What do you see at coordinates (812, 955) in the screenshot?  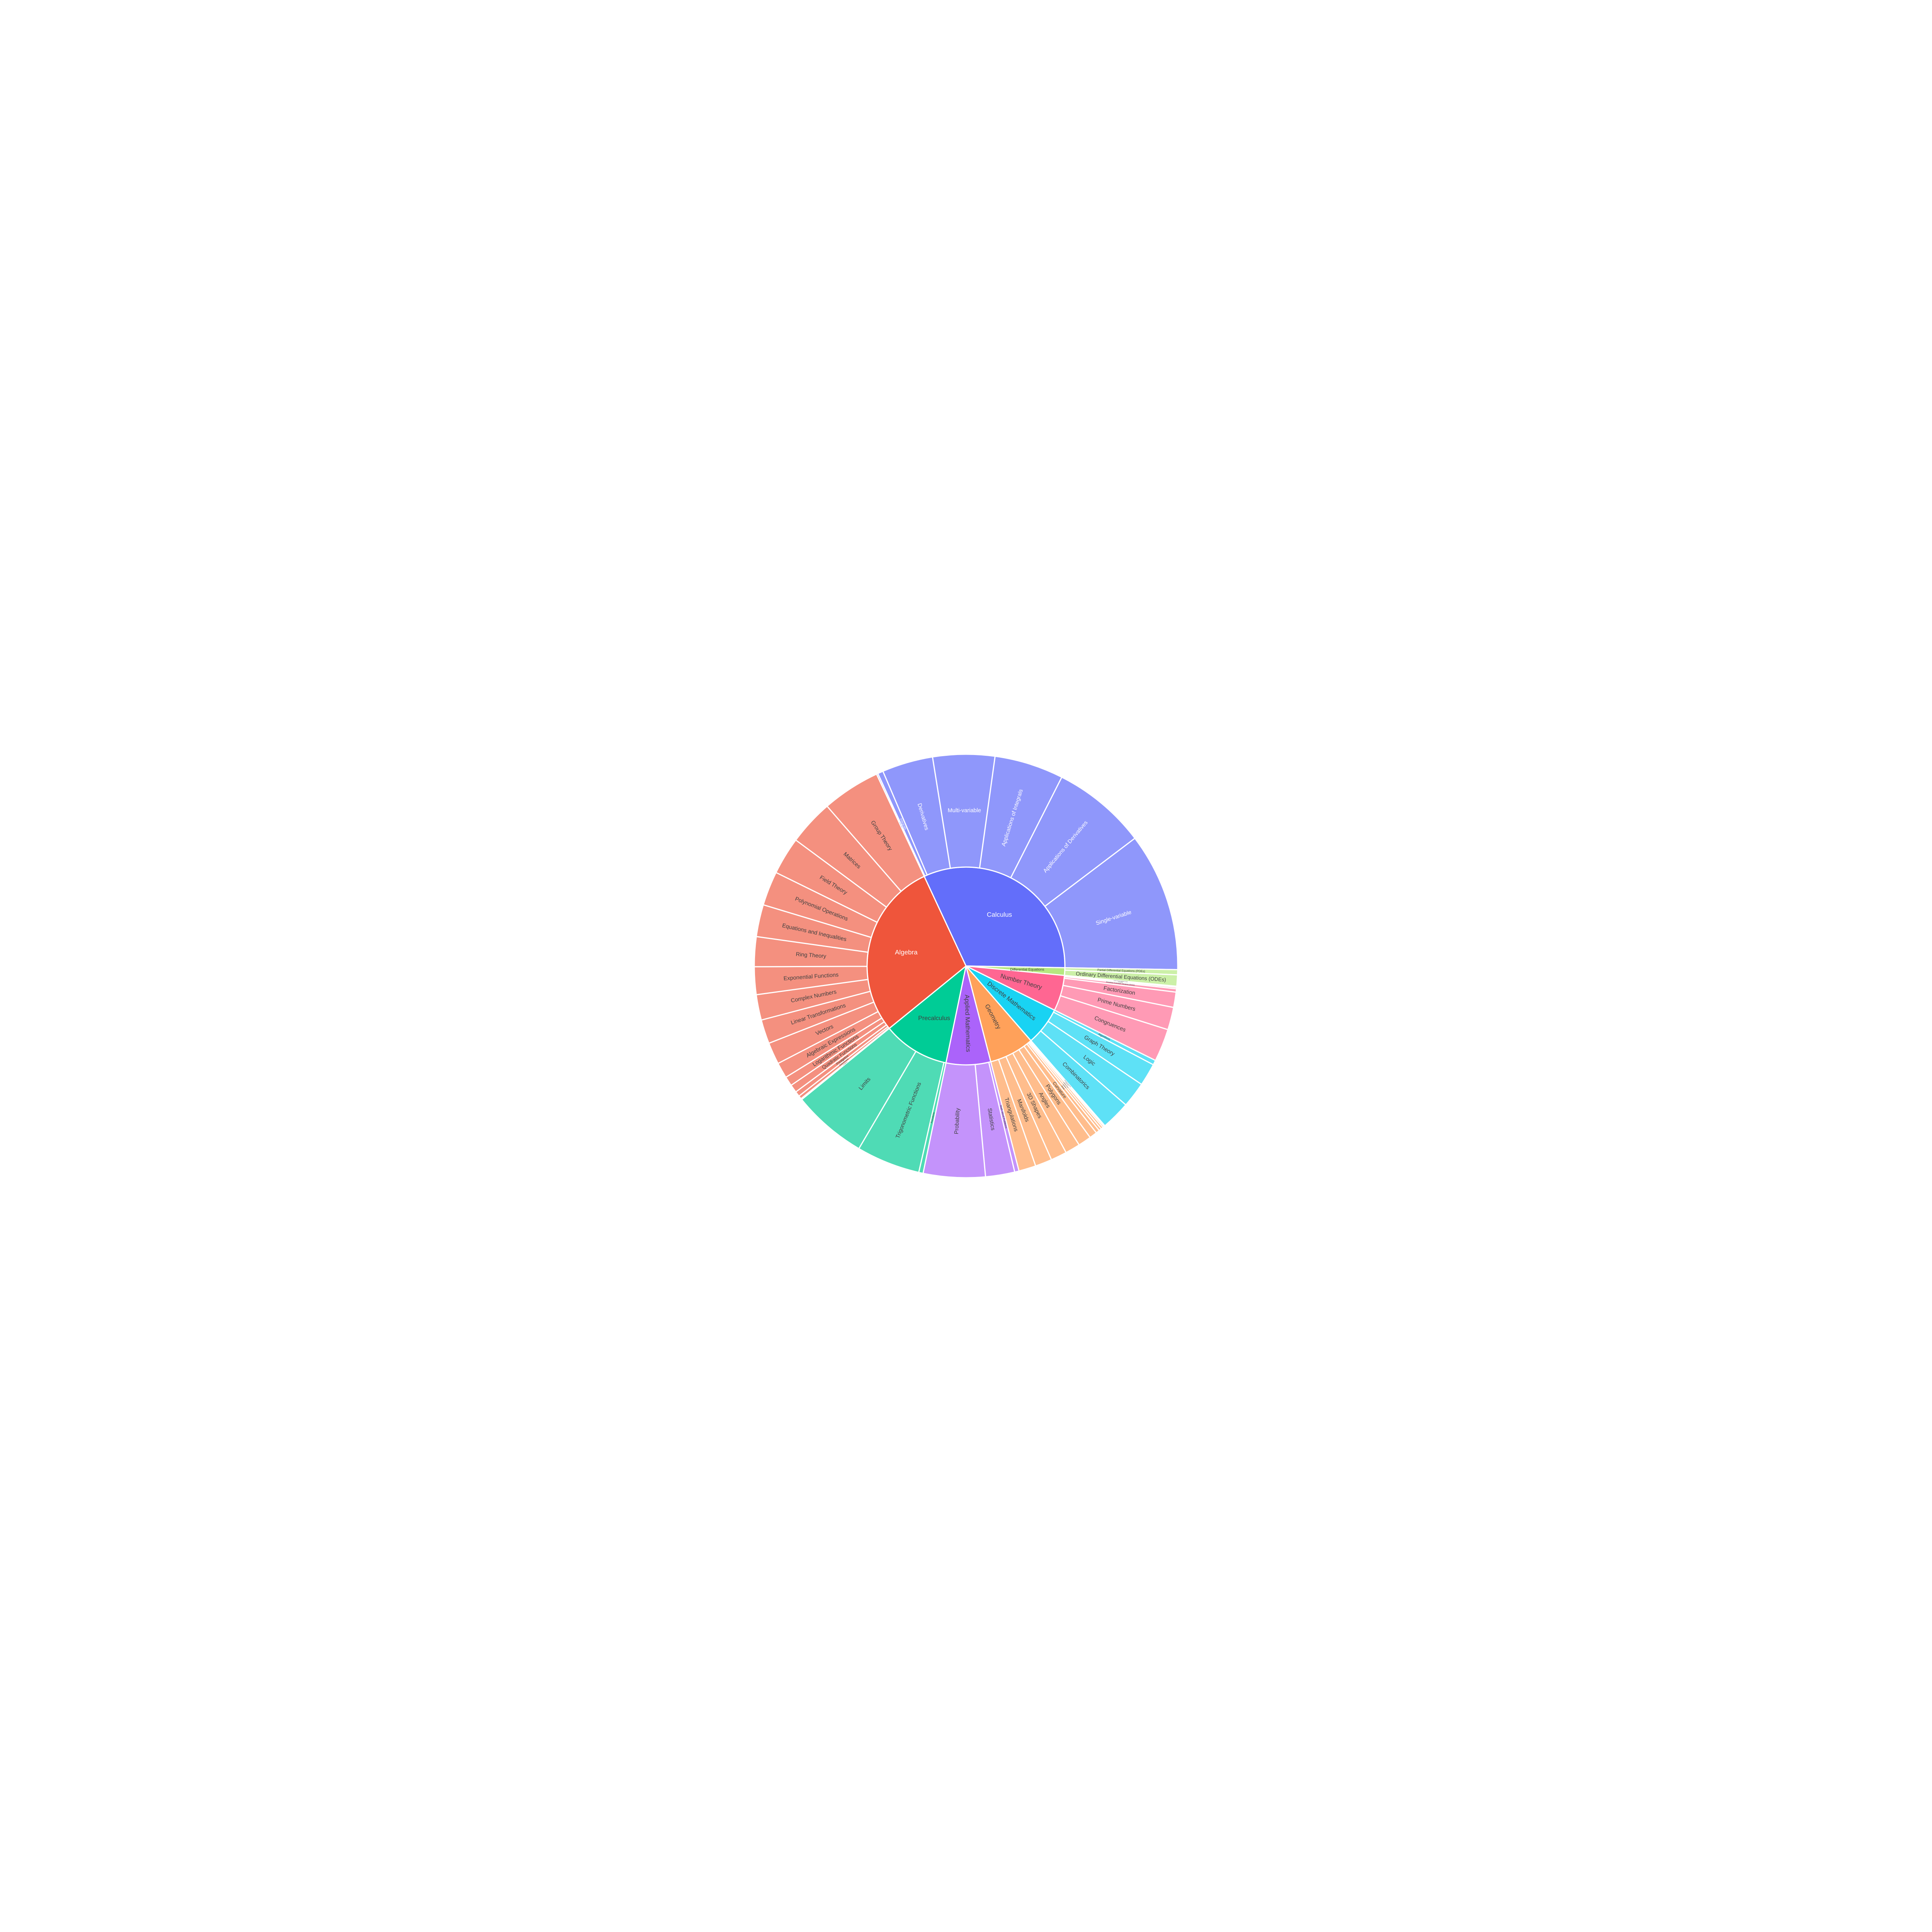 I see `slice-label-ring-theory: Ring Theory` at bounding box center [812, 955].